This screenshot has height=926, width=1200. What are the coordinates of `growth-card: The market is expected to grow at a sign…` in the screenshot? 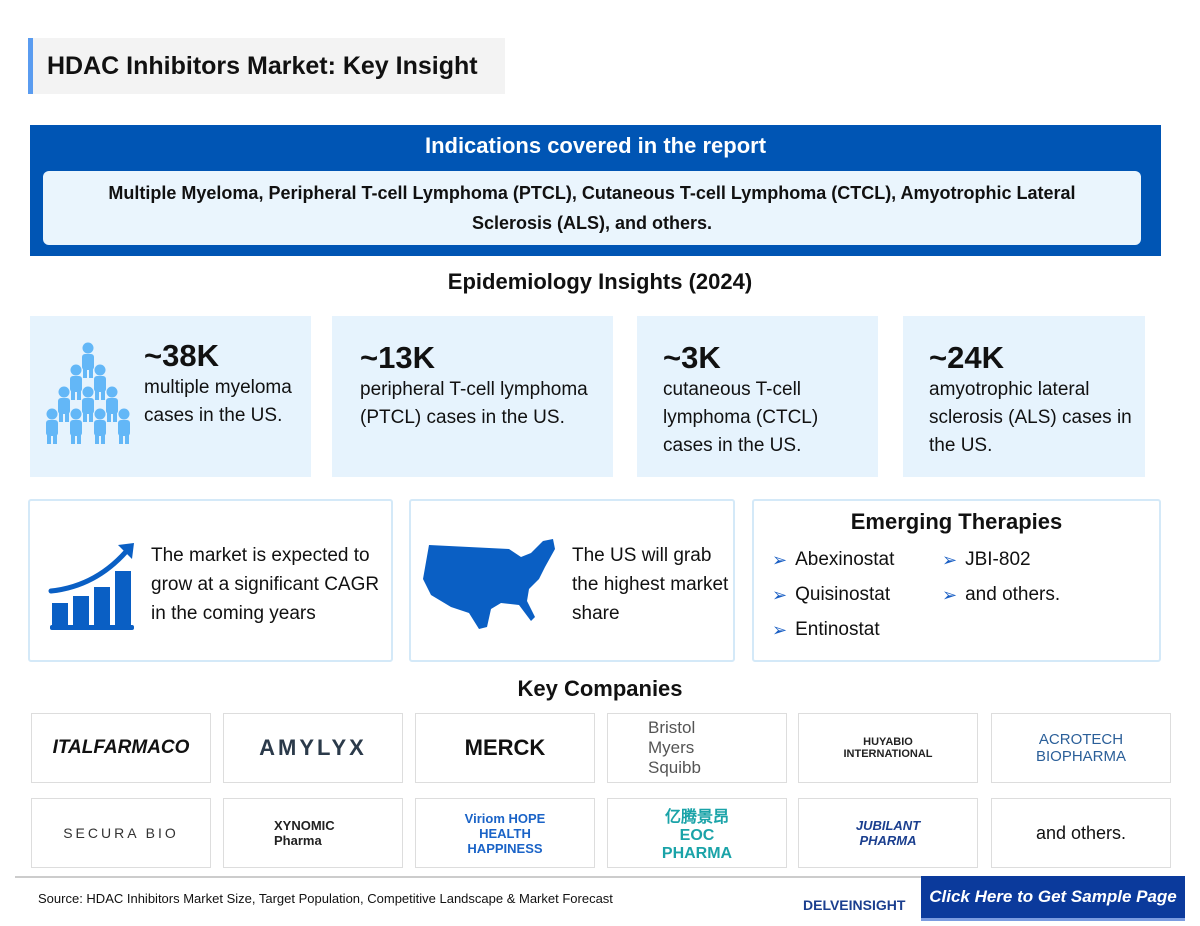 It's located at (210, 580).